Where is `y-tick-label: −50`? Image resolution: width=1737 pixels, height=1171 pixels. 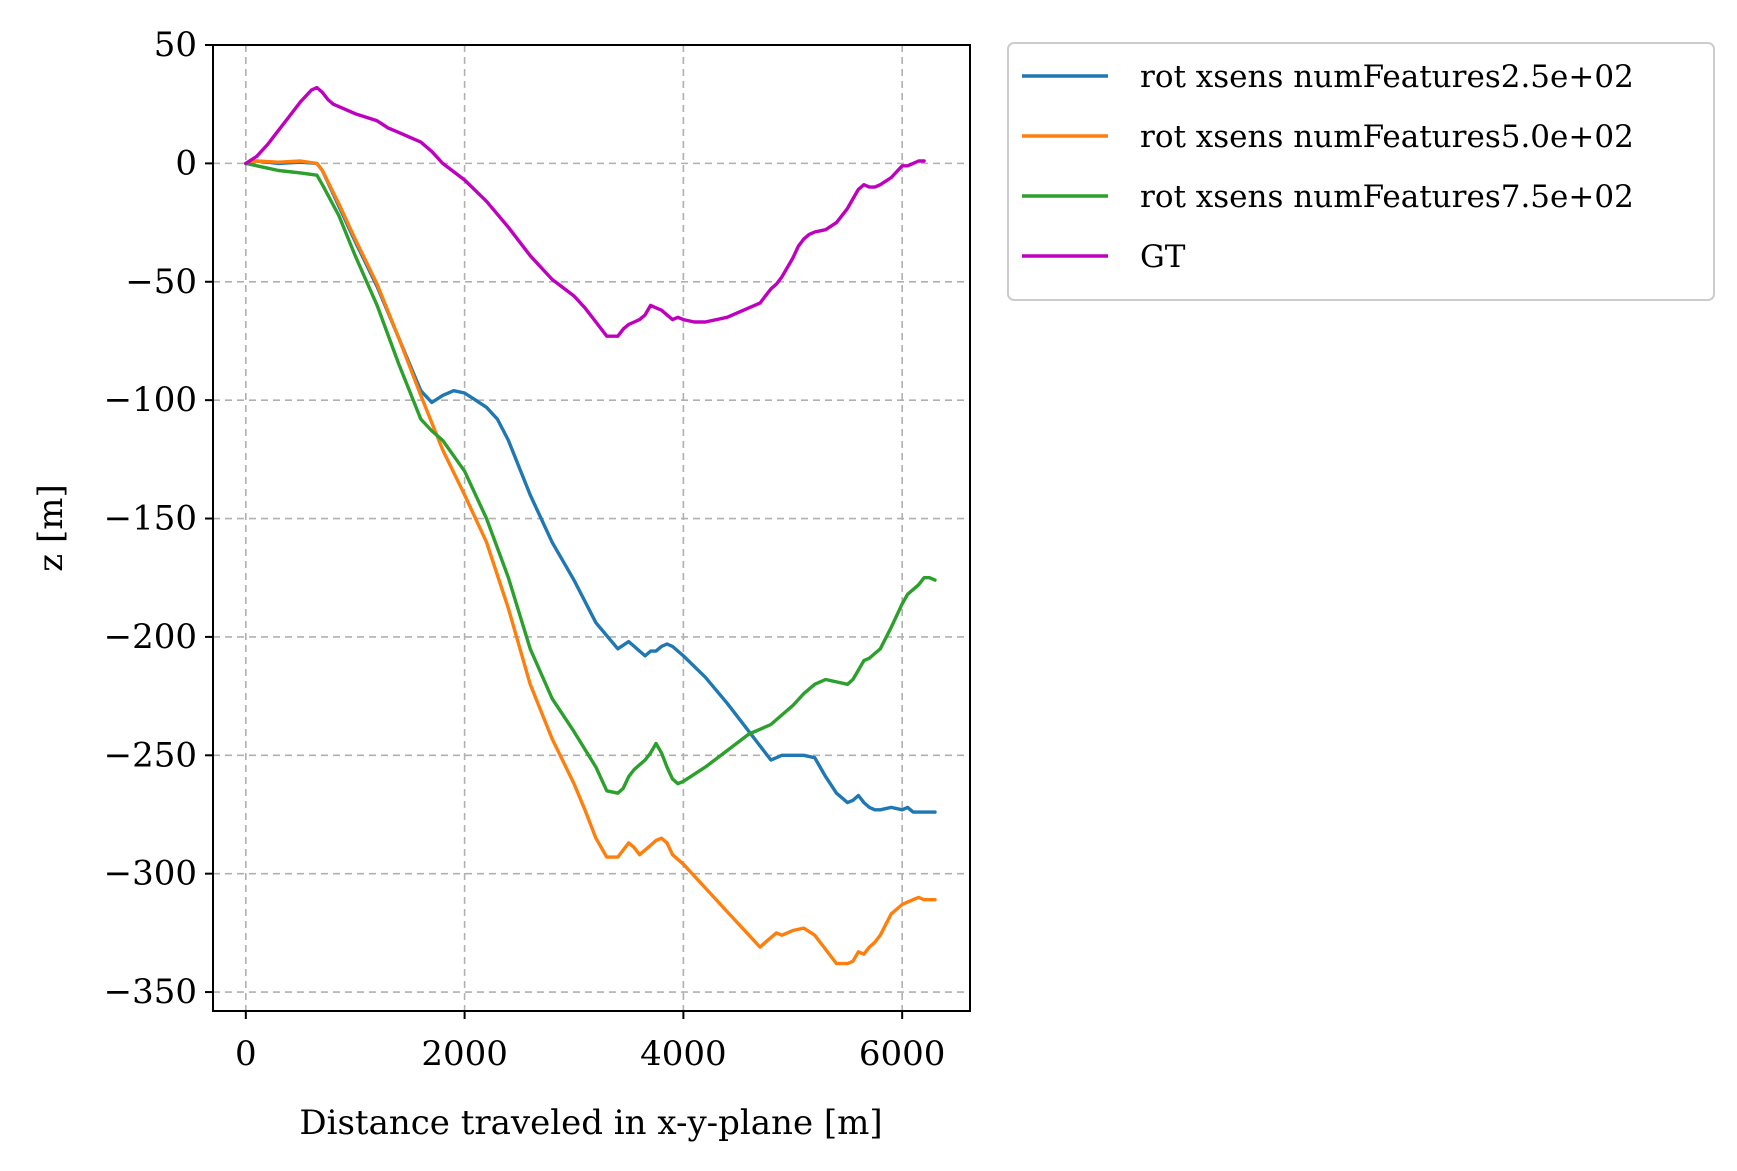 y-tick-label: −50 is located at coordinates (161, 282).